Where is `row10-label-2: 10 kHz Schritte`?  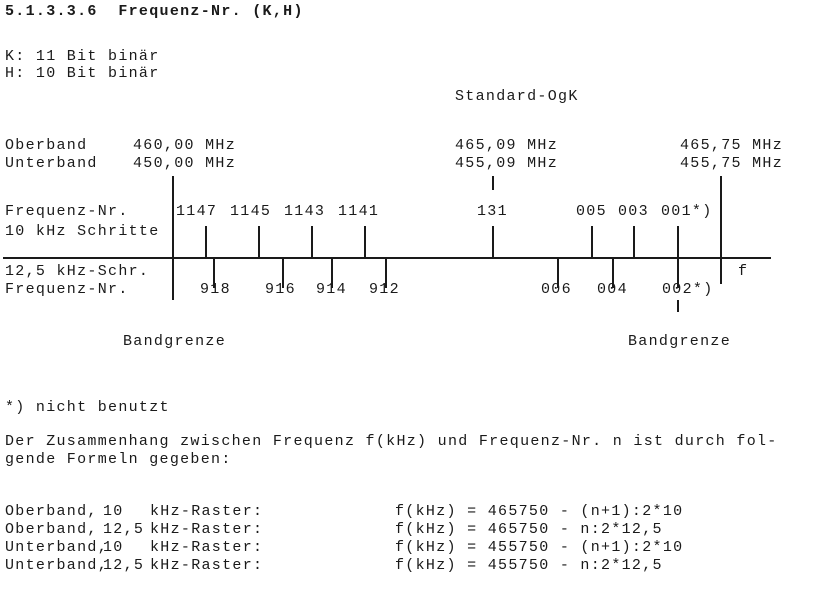
row10-label-2: 10 kHz Schritte is located at coordinates (82, 231).